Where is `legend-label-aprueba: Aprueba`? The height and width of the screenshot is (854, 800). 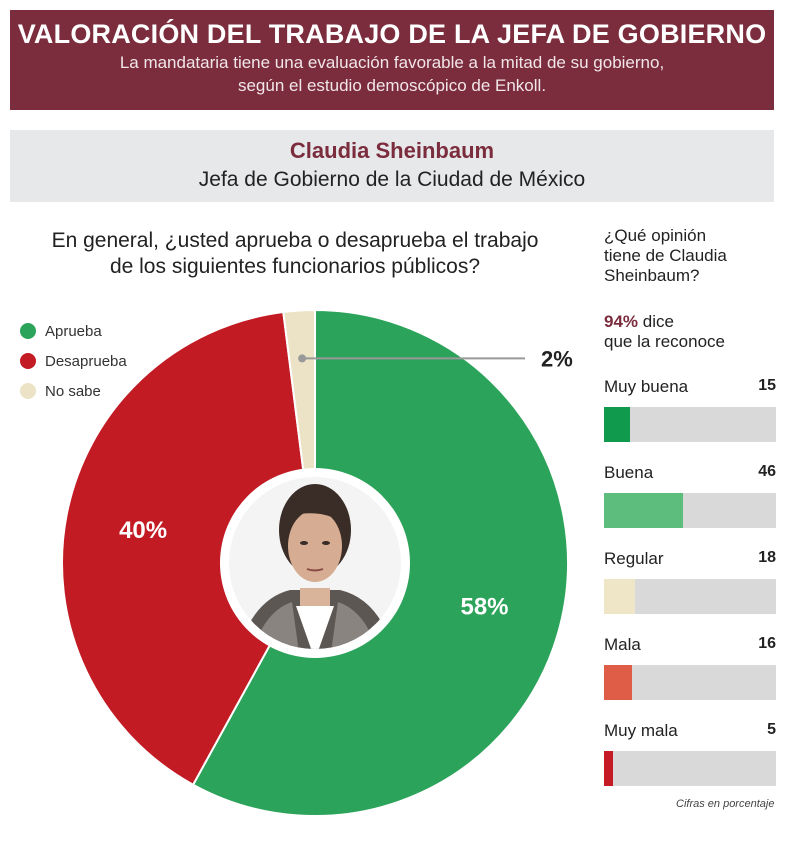
legend-label-aprueba: Aprueba is located at coordinates (73, 331).